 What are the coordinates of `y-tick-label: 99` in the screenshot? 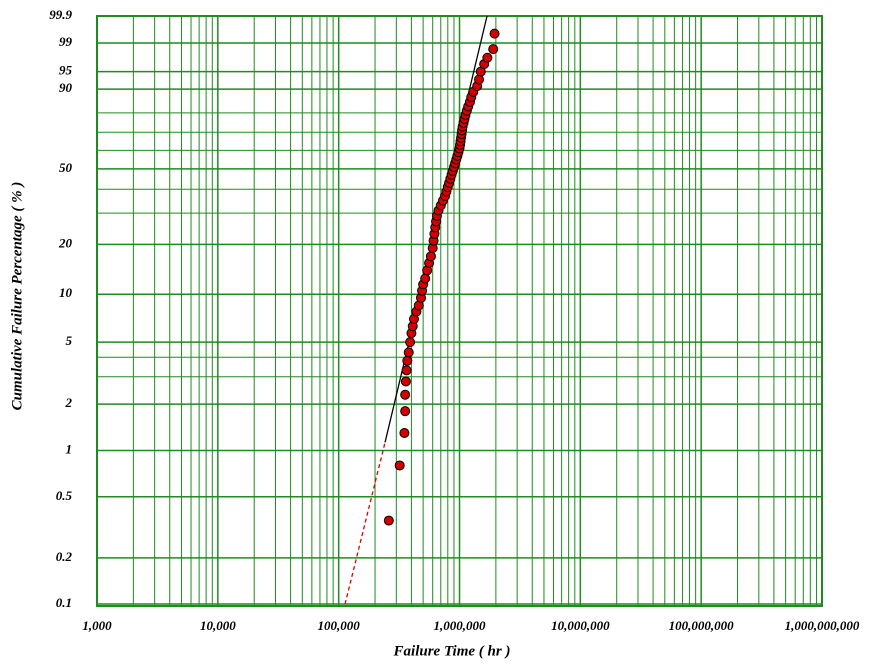 It's located at (66, 41).